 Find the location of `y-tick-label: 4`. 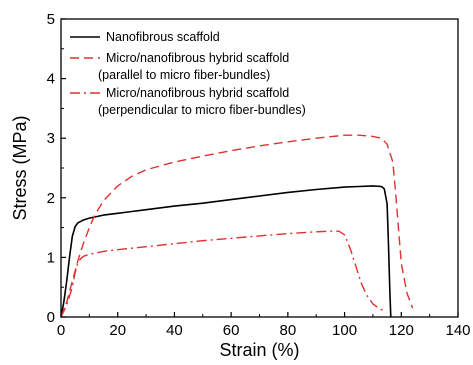

y-tick-label: 4 is located at coordinates (51, 79).